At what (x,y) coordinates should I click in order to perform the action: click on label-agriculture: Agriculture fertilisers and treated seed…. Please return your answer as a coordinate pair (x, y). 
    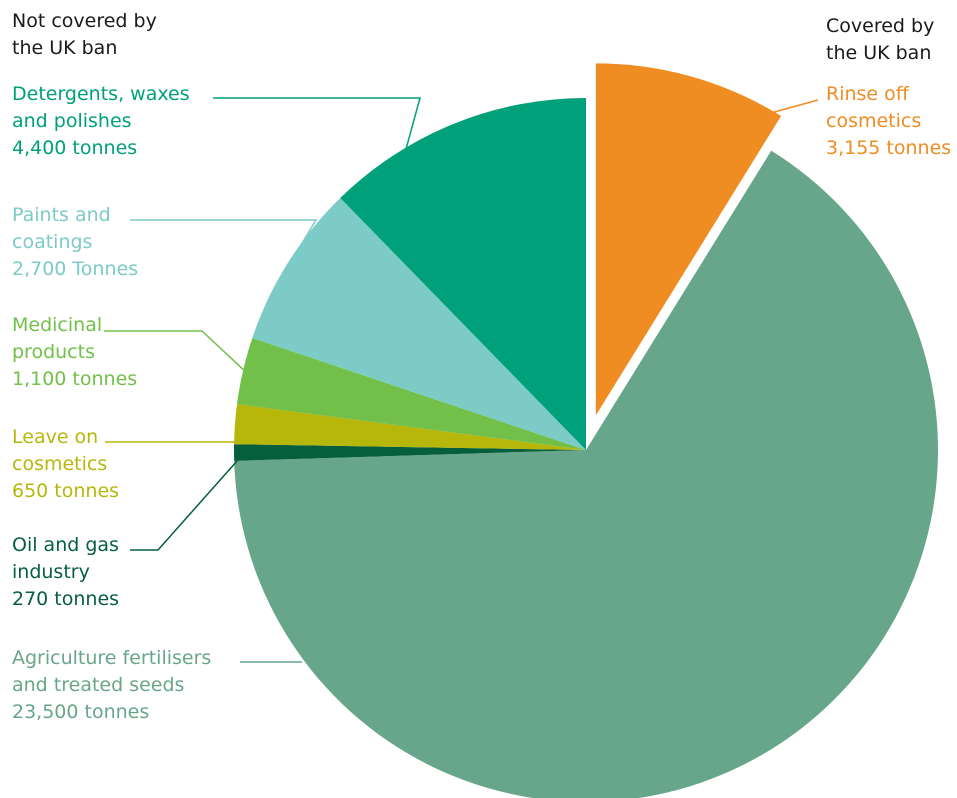
    Looking at the image, I should click on (111, 685).